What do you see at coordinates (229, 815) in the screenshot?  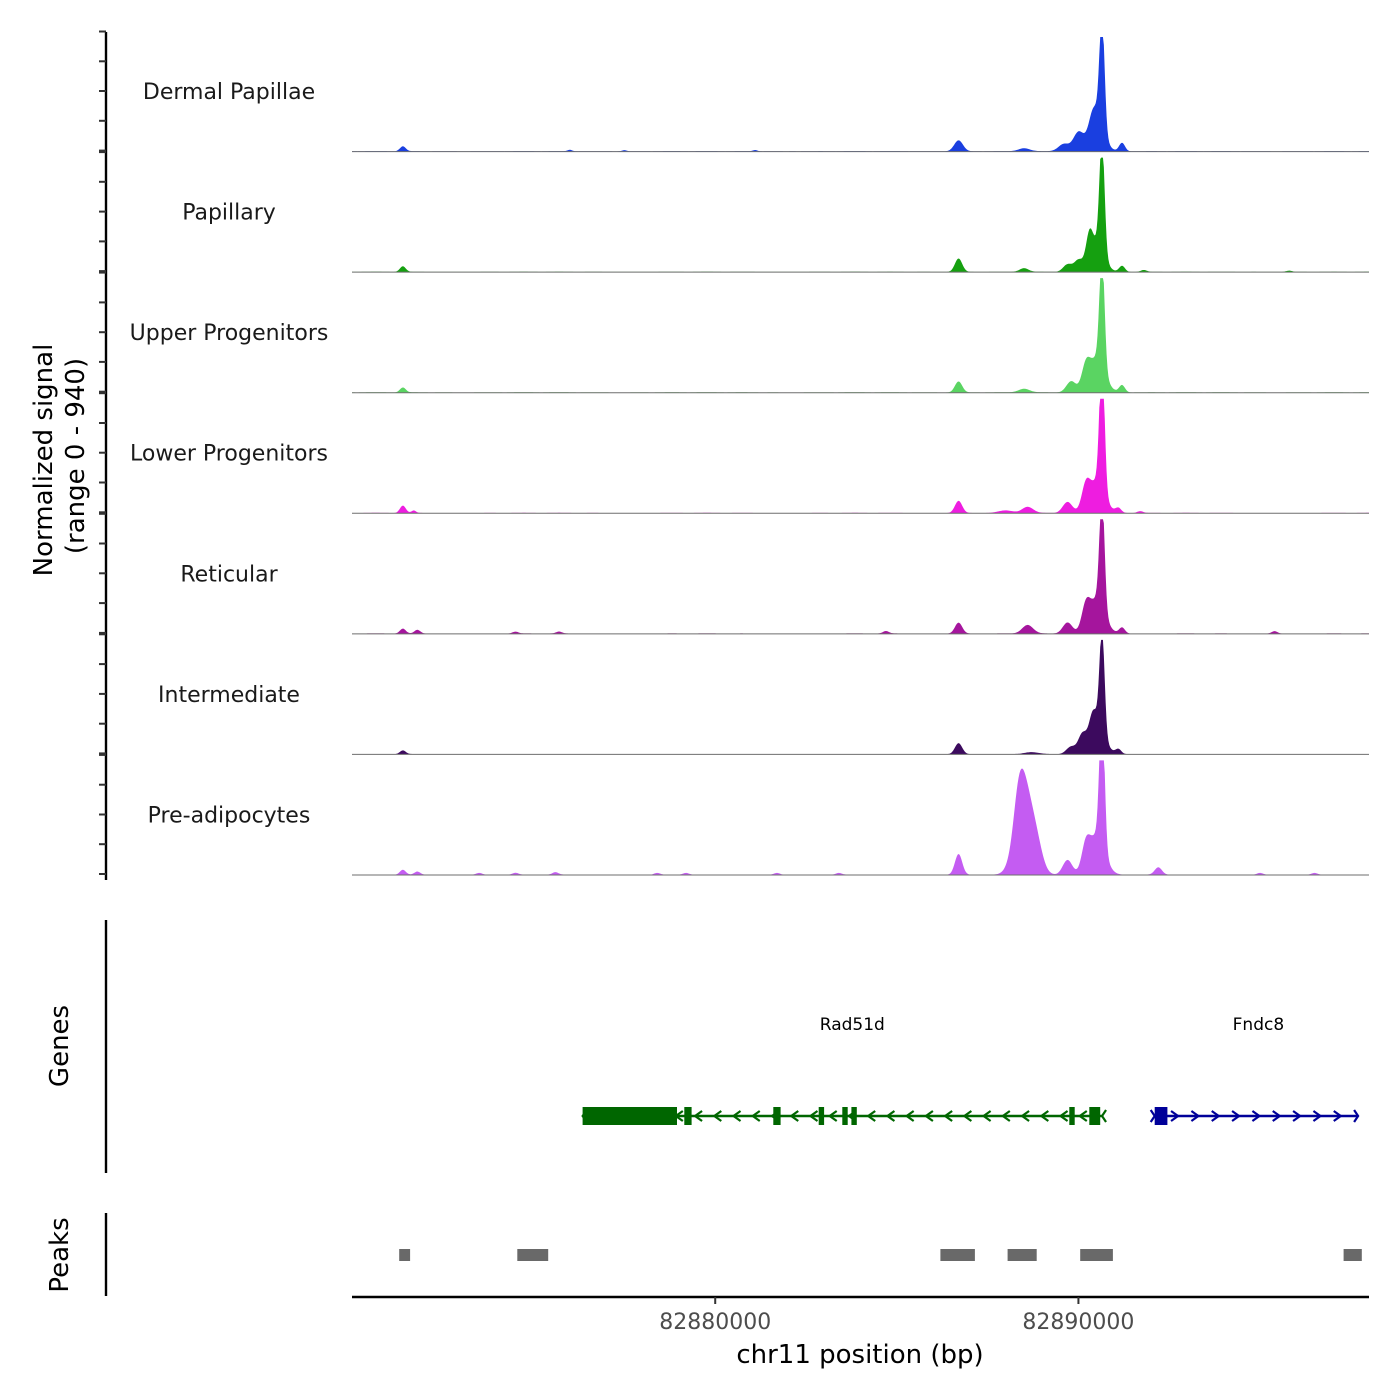 I see `track-label-pre-adipocytes: Pre-adipocytes` at bounding box center [229, 815].